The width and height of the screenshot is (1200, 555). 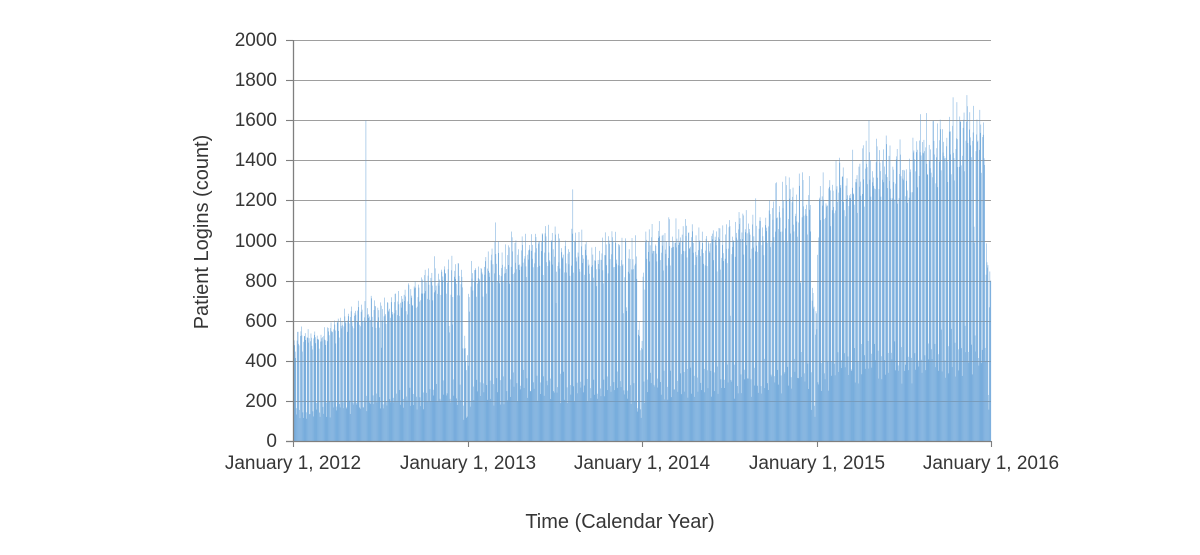 What do you see at coordinates (255, 80) in the screenshot?
I see `y-tick-label: 1800` at bounding box center [255, 80].